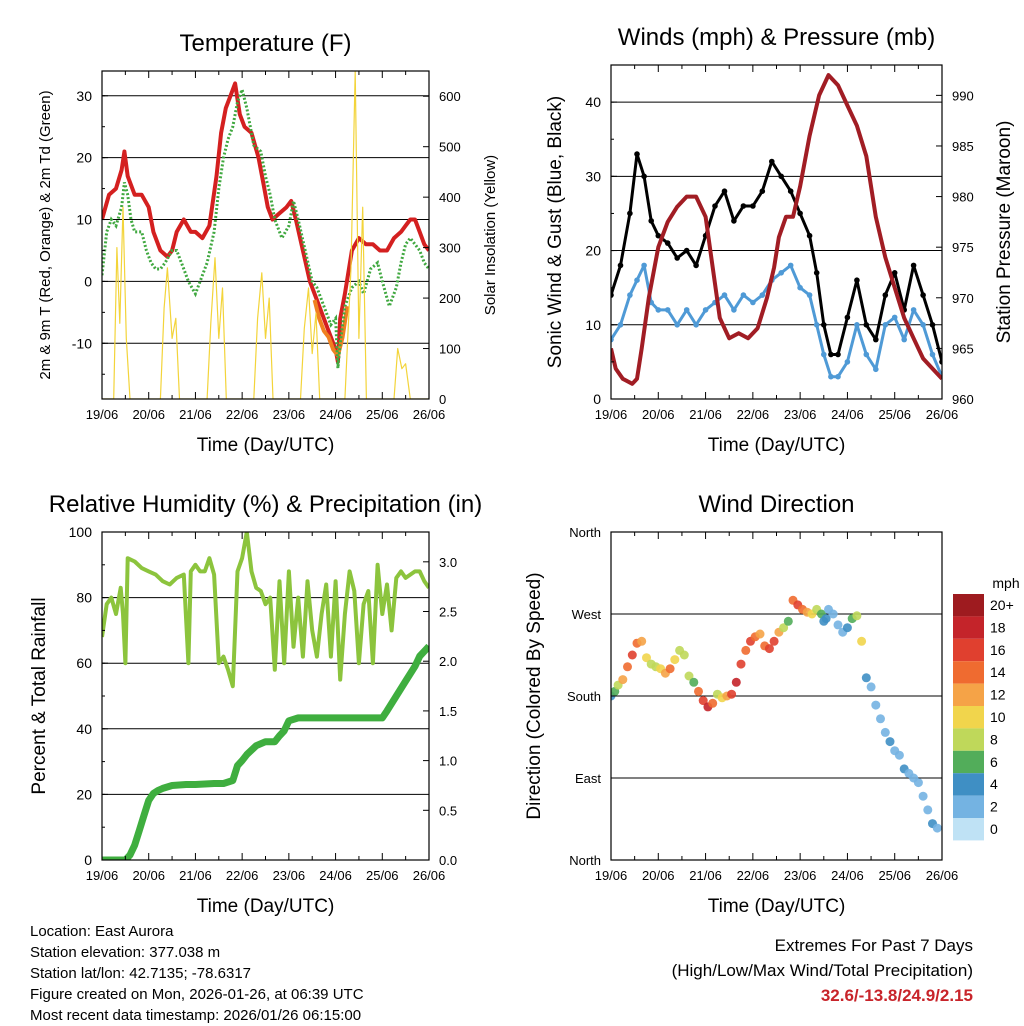 This screenshot has width=1024, height=1026. Describe the element at coordinates (88, 860) in the screenshot. I see `humidity-ytick-label: 0` at that location.